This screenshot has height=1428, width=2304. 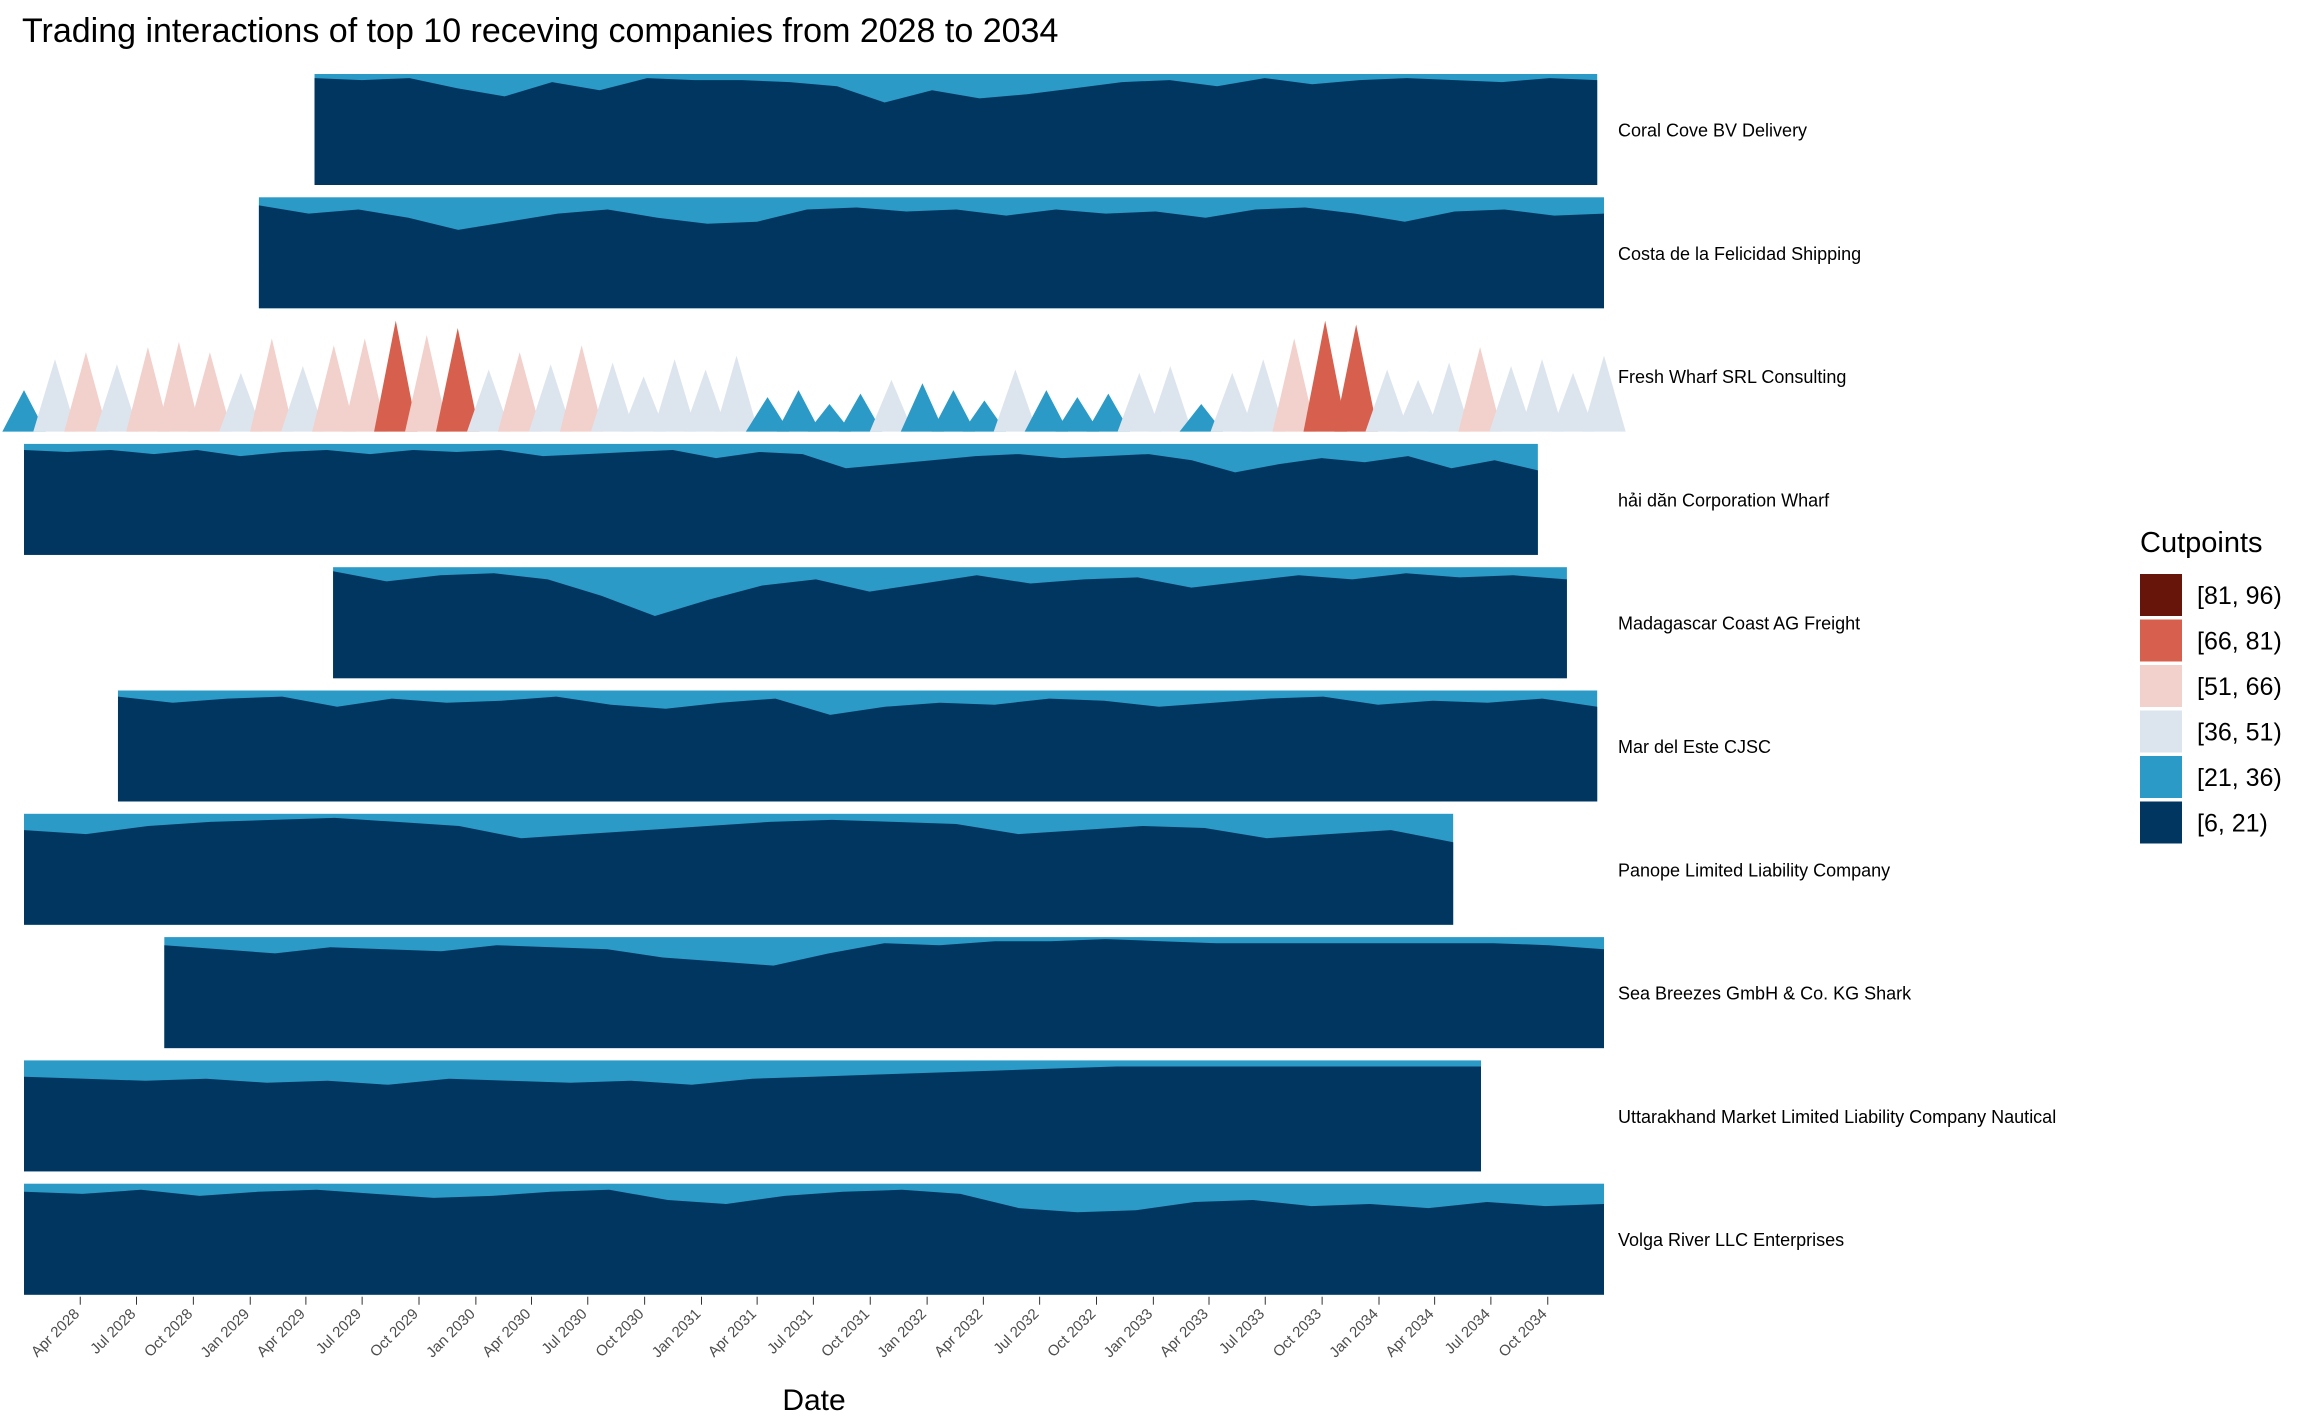 What do you see at coordinates (902, 1334) in the screenshot?
I see `x-tick-label: Jan 2032` at bounding box center [902, 1334].